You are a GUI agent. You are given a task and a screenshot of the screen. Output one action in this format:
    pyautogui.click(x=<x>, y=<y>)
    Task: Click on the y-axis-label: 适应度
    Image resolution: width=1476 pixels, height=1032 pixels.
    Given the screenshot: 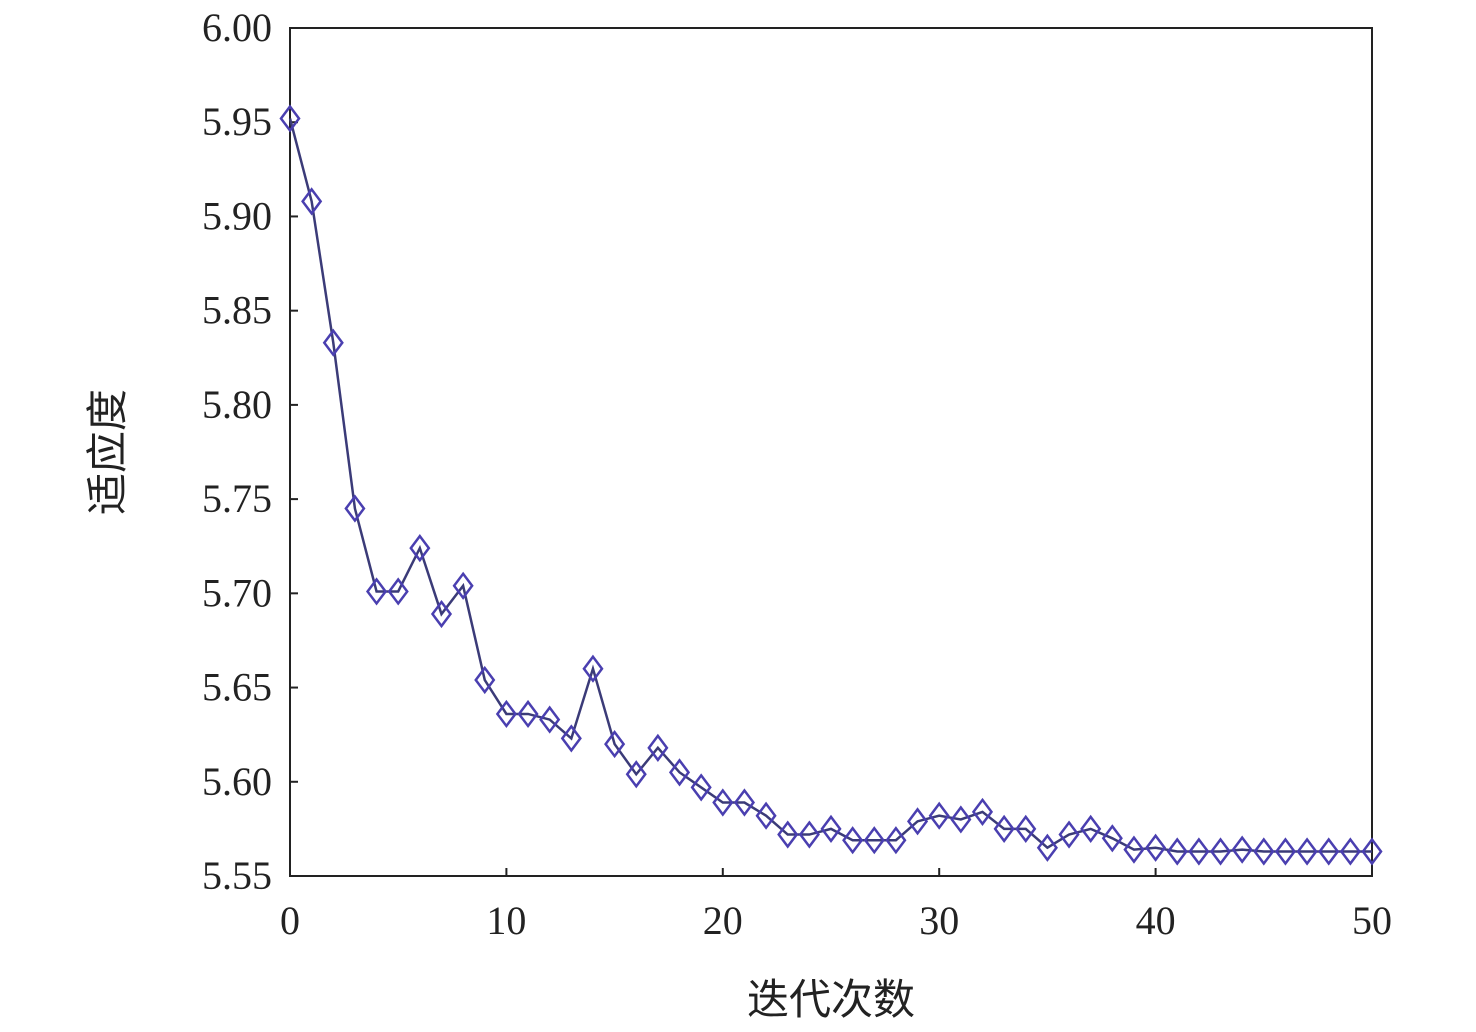 What is the action you would take?
    pyautogui.click(x=107, y=452)
    